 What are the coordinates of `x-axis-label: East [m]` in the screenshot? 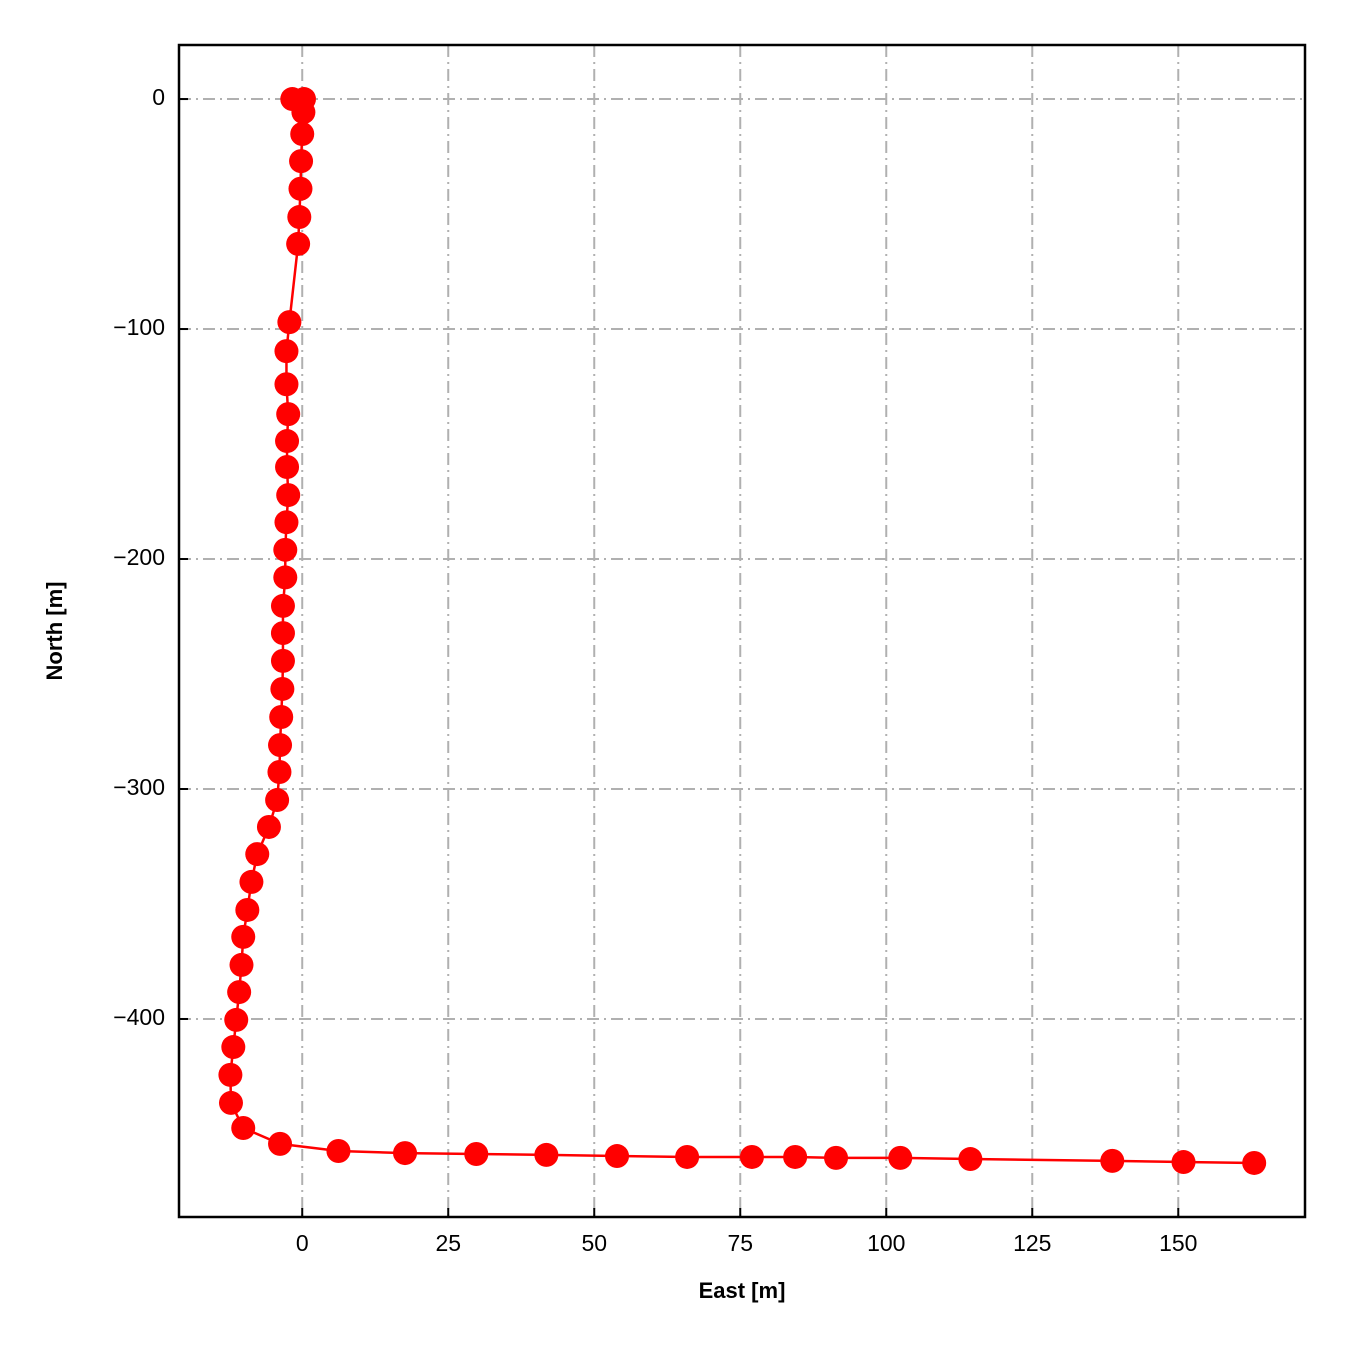 It's located at (742, 1290).